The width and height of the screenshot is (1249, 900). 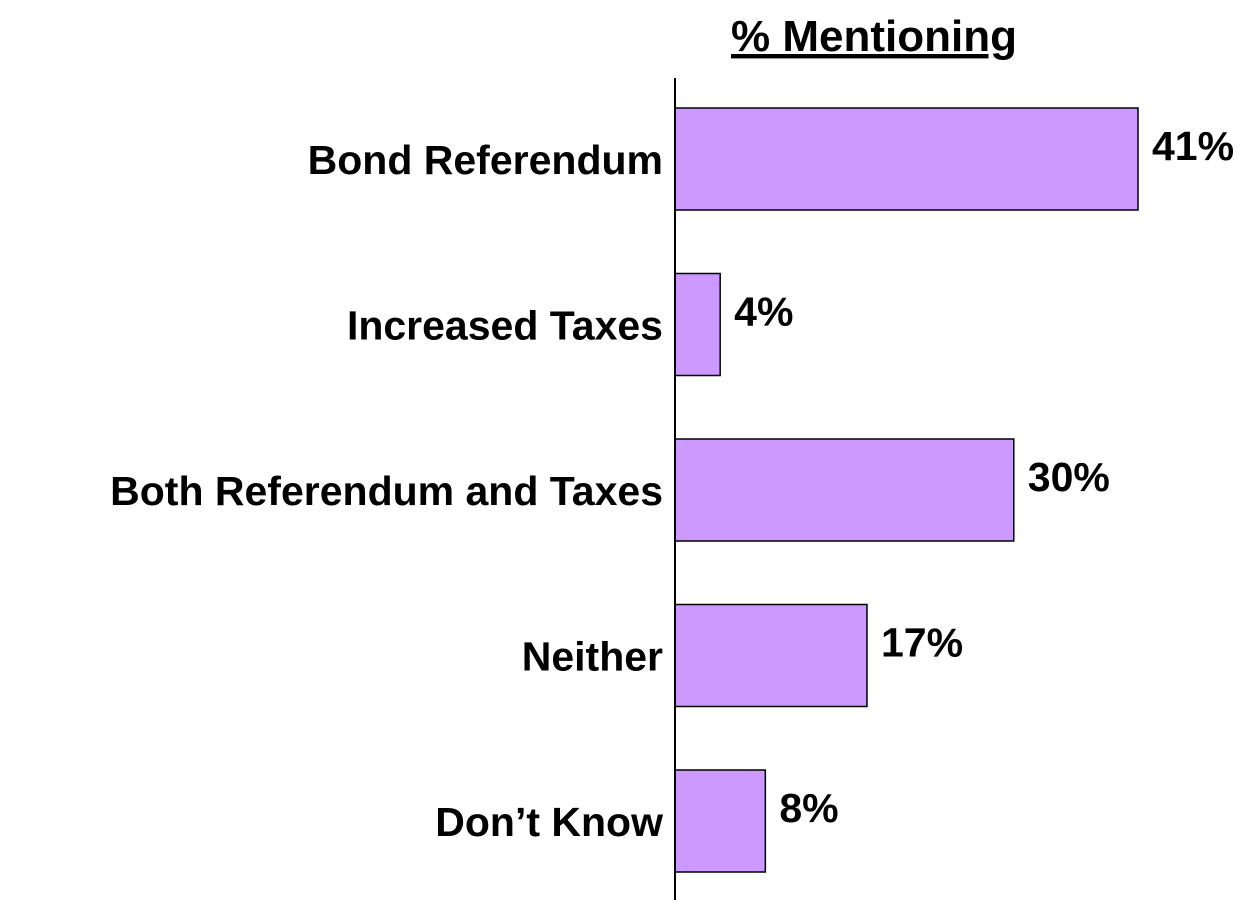 What do you see at coordinates (549, 822) in the screenshot?
I see `category-label: Don’t Know` at bounding box center [549, 822].